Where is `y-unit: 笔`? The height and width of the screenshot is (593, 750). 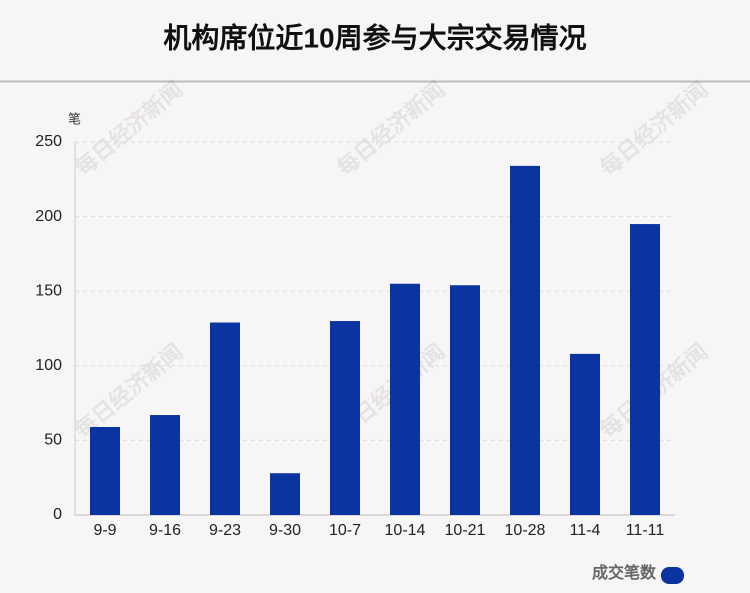
y-unit: 笔 is located at coordinates (74, 118).